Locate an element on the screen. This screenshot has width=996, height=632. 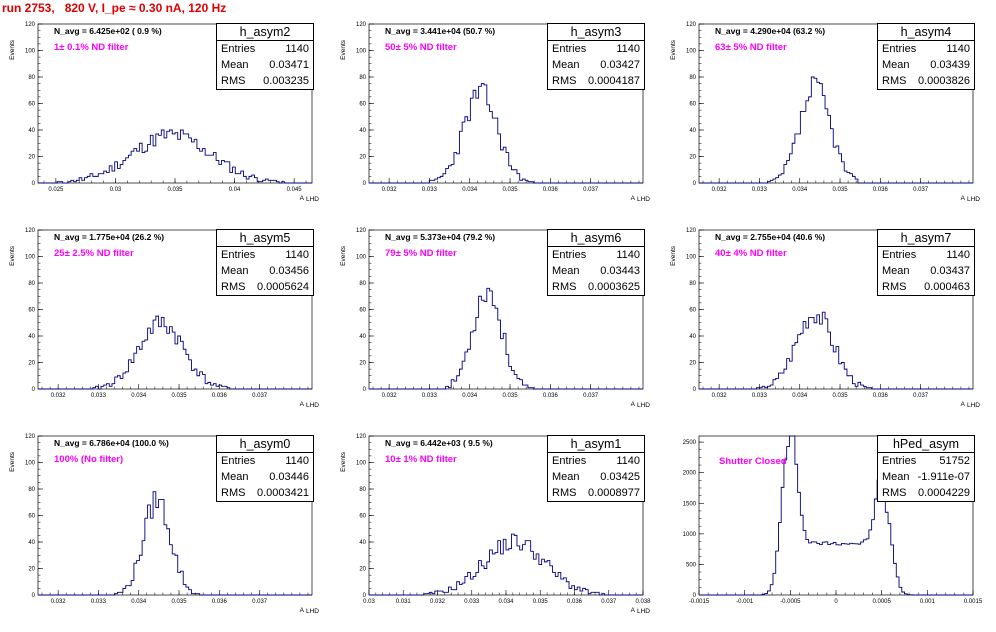
y-tick-label: 2000 is located at coordinates (690, 474).